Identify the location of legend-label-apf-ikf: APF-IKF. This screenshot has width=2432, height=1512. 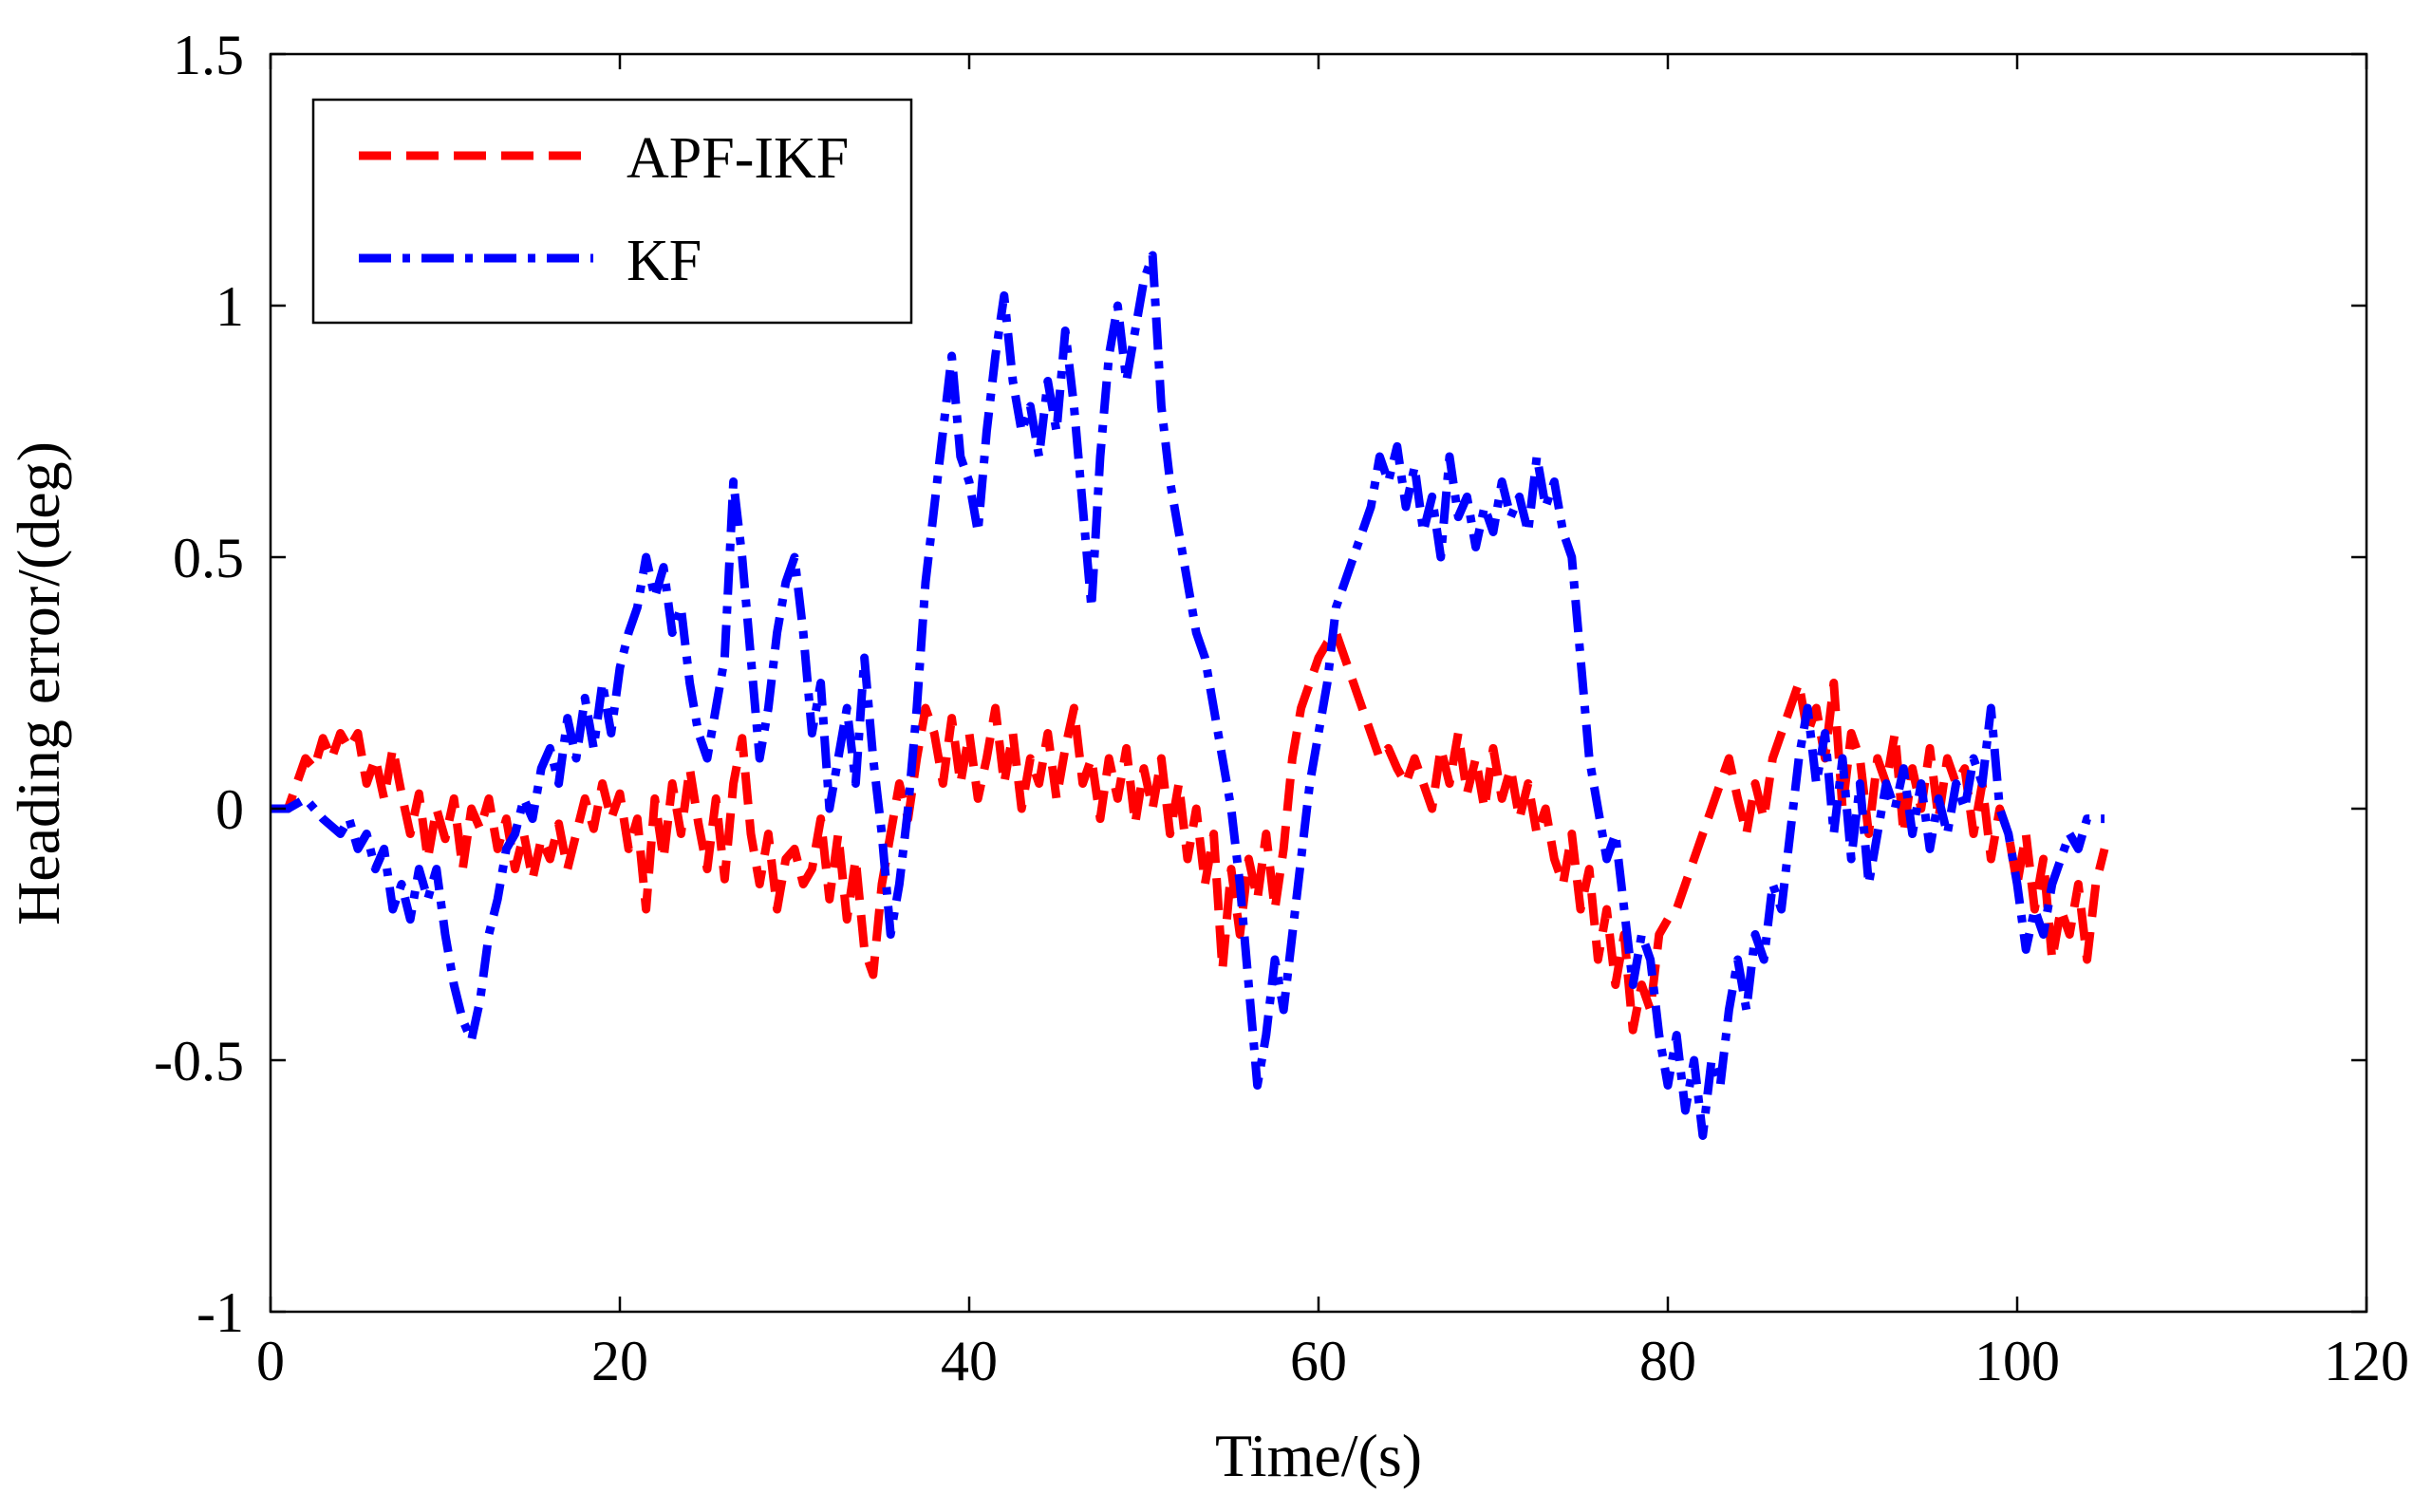
(738, 159).